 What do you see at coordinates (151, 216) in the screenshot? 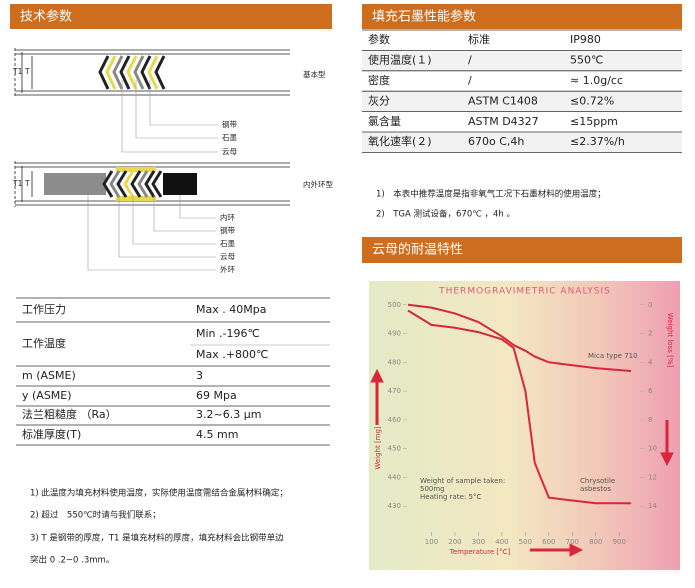
I see `diagram-ring: T1 T` at bounding box center [151, 216].